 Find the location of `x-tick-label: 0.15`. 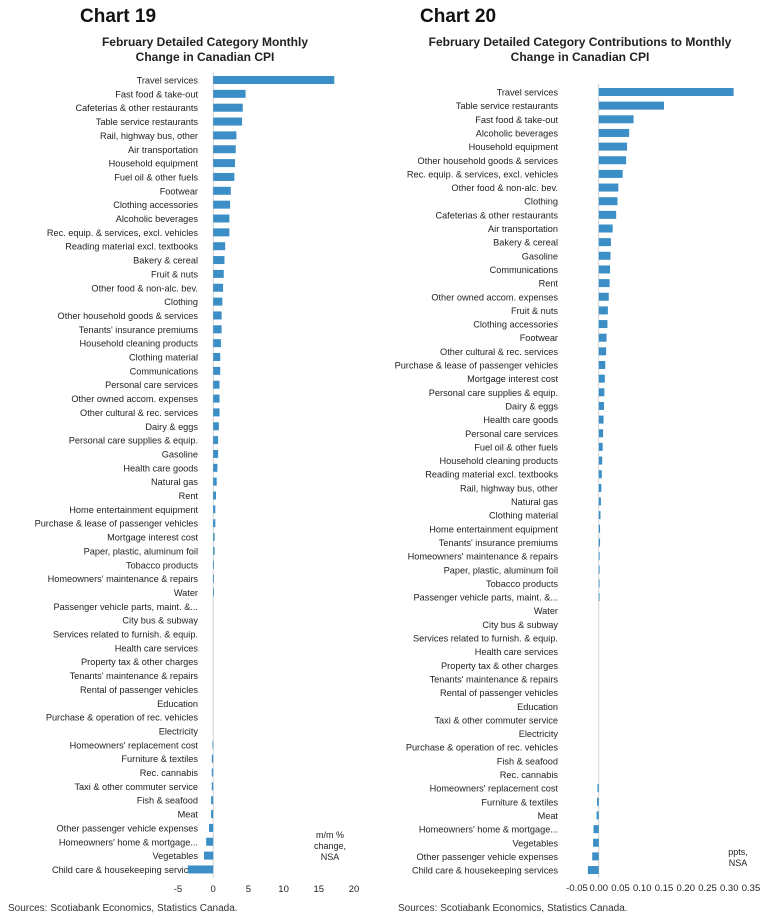

x-tick-label: 0.15 is located at coordinates (664, 888).